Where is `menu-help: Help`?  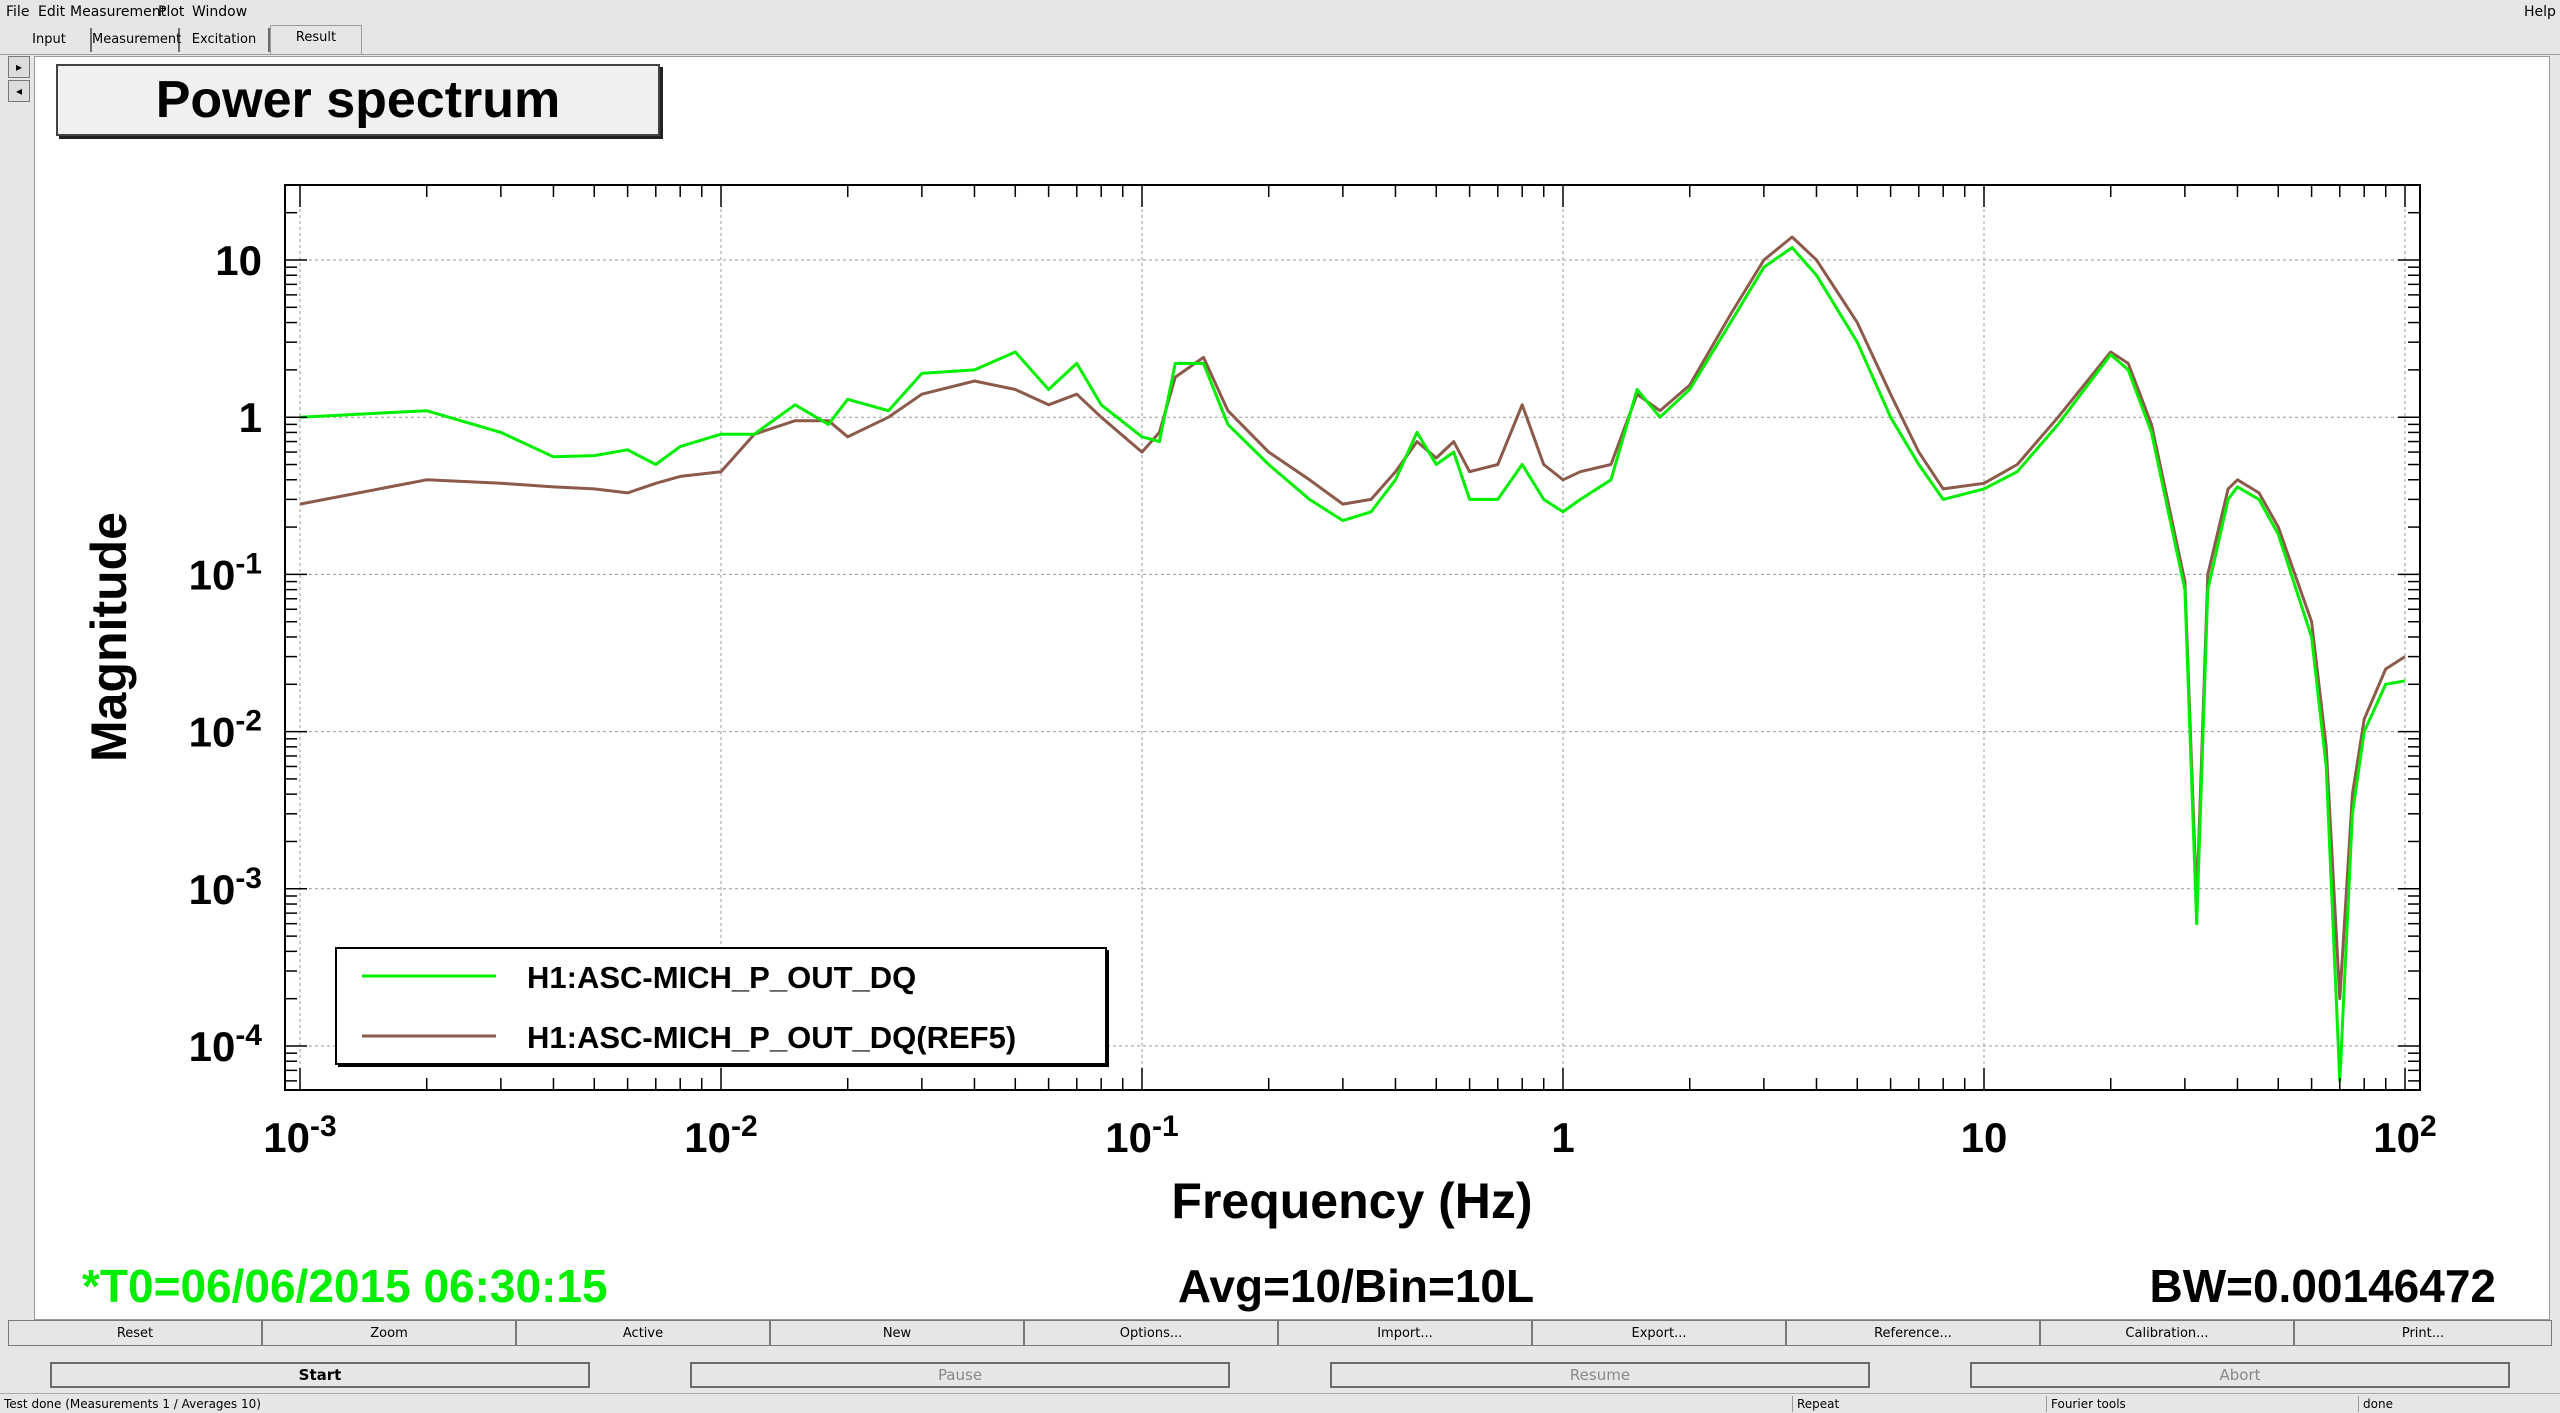 menu-help: Help is located at coordinates (2540, 12).